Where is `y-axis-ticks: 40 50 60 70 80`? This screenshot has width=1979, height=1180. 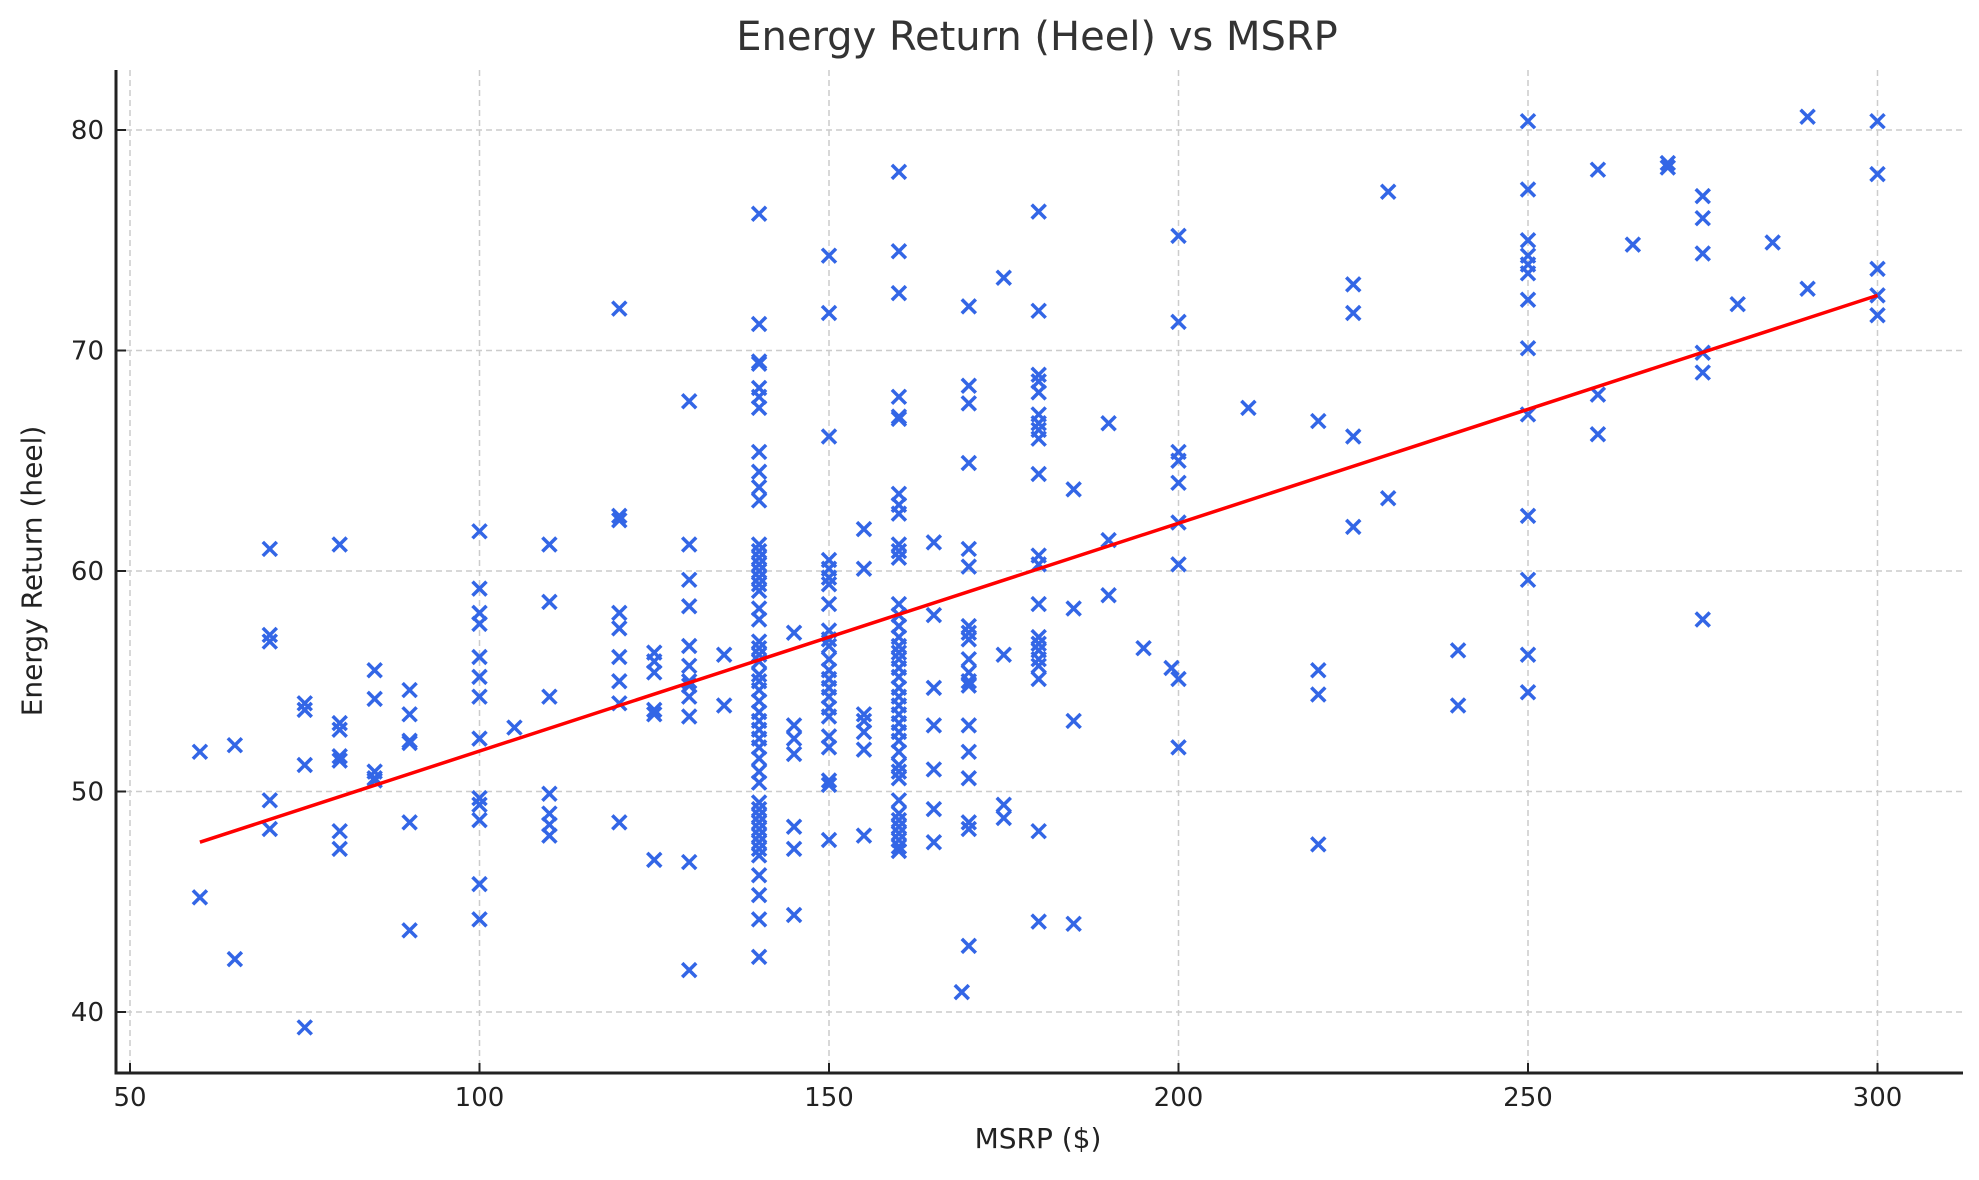 y-axis-ticks: 40 50 60 70 80 is located at coordinates (98, 572).